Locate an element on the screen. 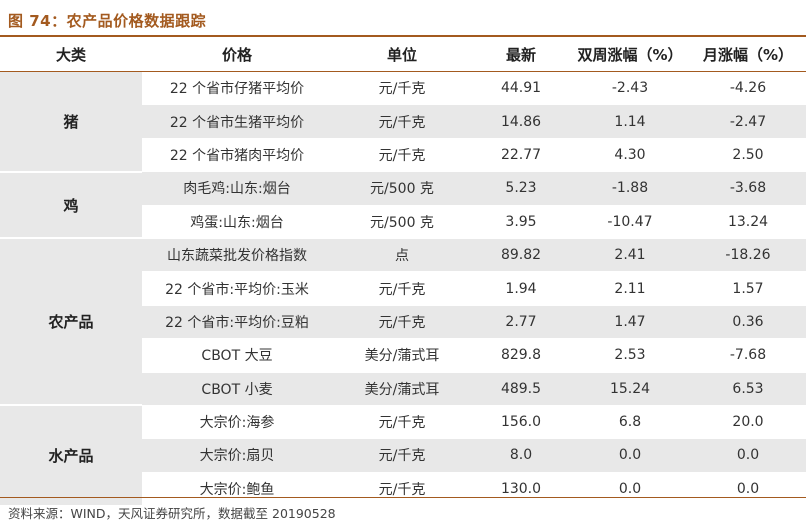 This screenshot has width=806, height=530. header-biweekly: 双周涨幅（%） is located at coordinates (630, 54).